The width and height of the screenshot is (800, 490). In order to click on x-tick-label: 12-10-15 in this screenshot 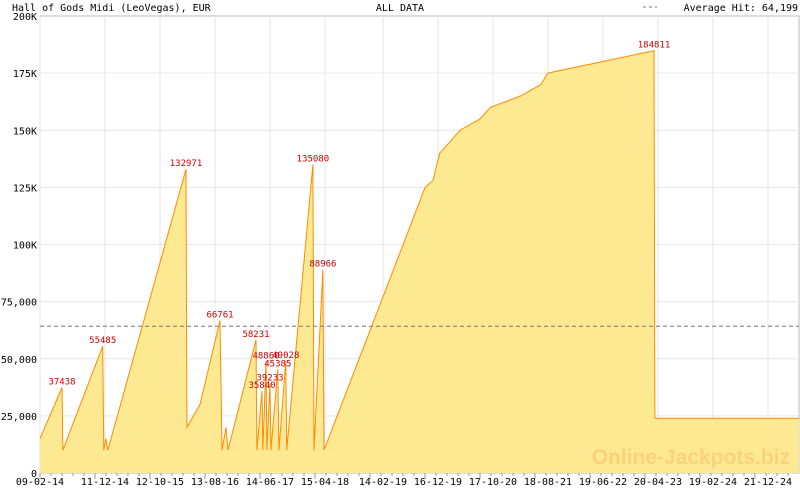, I will do `click(160, 482)`.